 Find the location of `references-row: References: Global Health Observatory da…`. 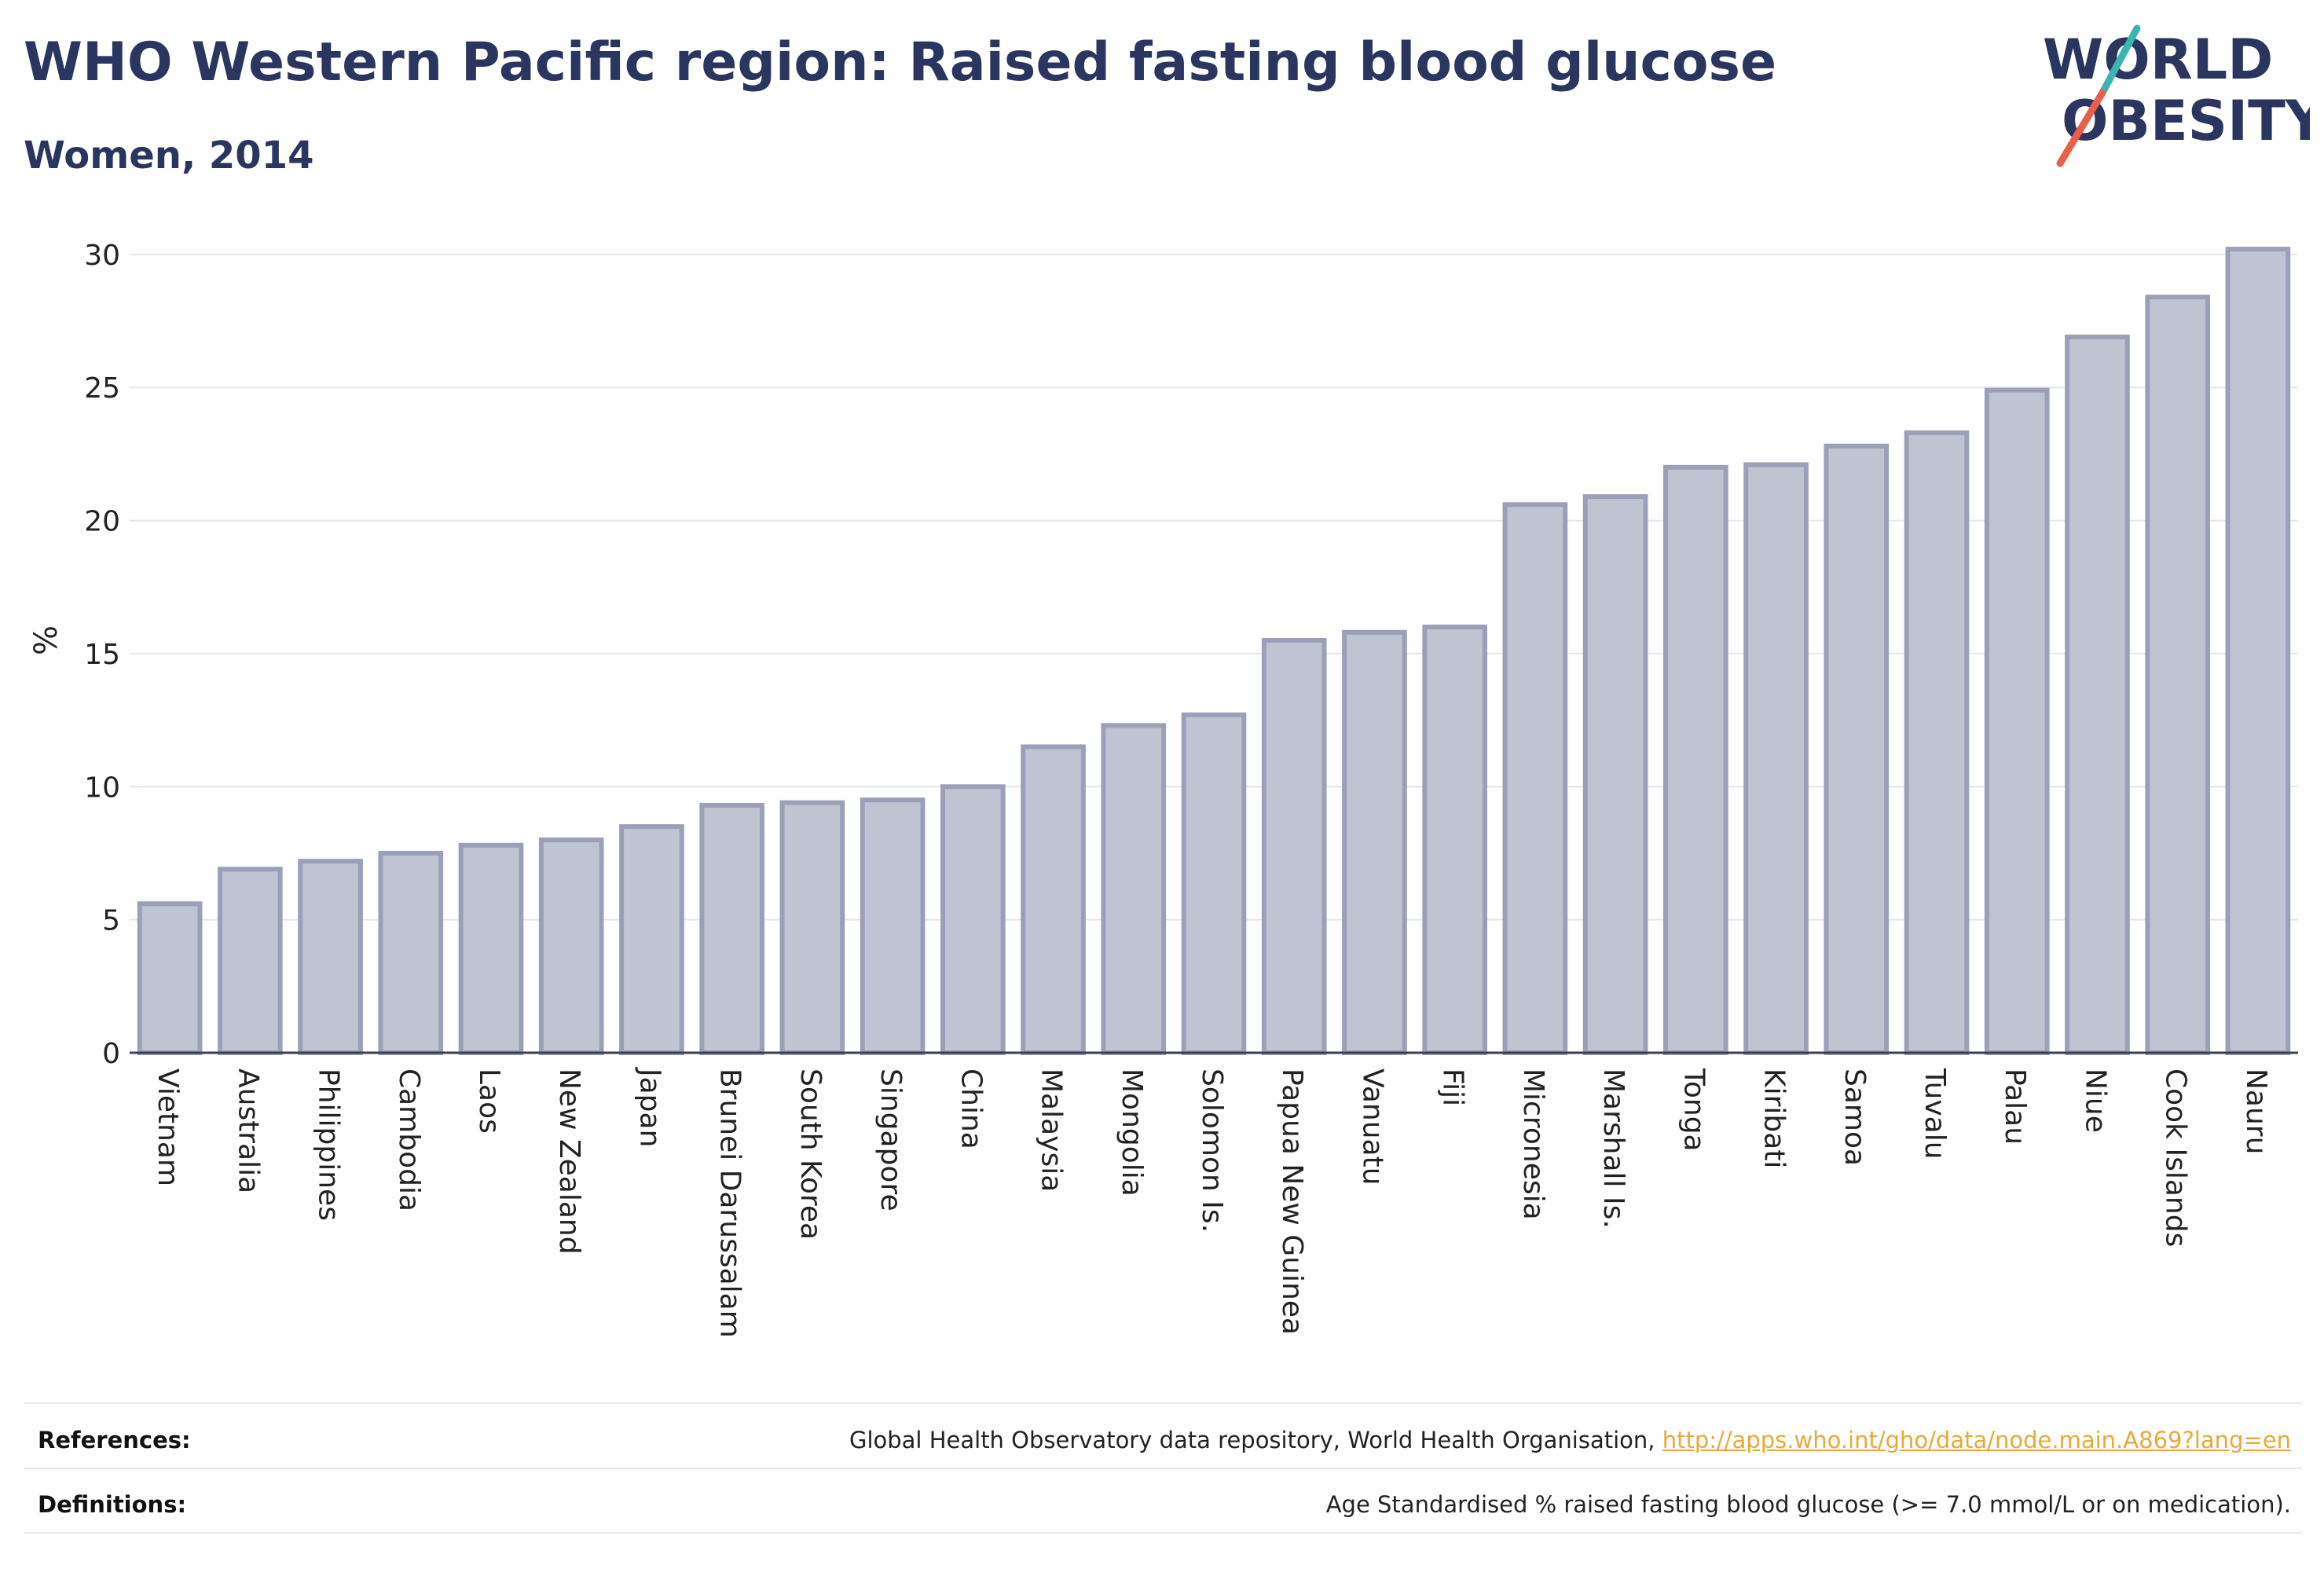

references-row: References: Global Health Observatory da… is located at coordinates (1163, 1437).